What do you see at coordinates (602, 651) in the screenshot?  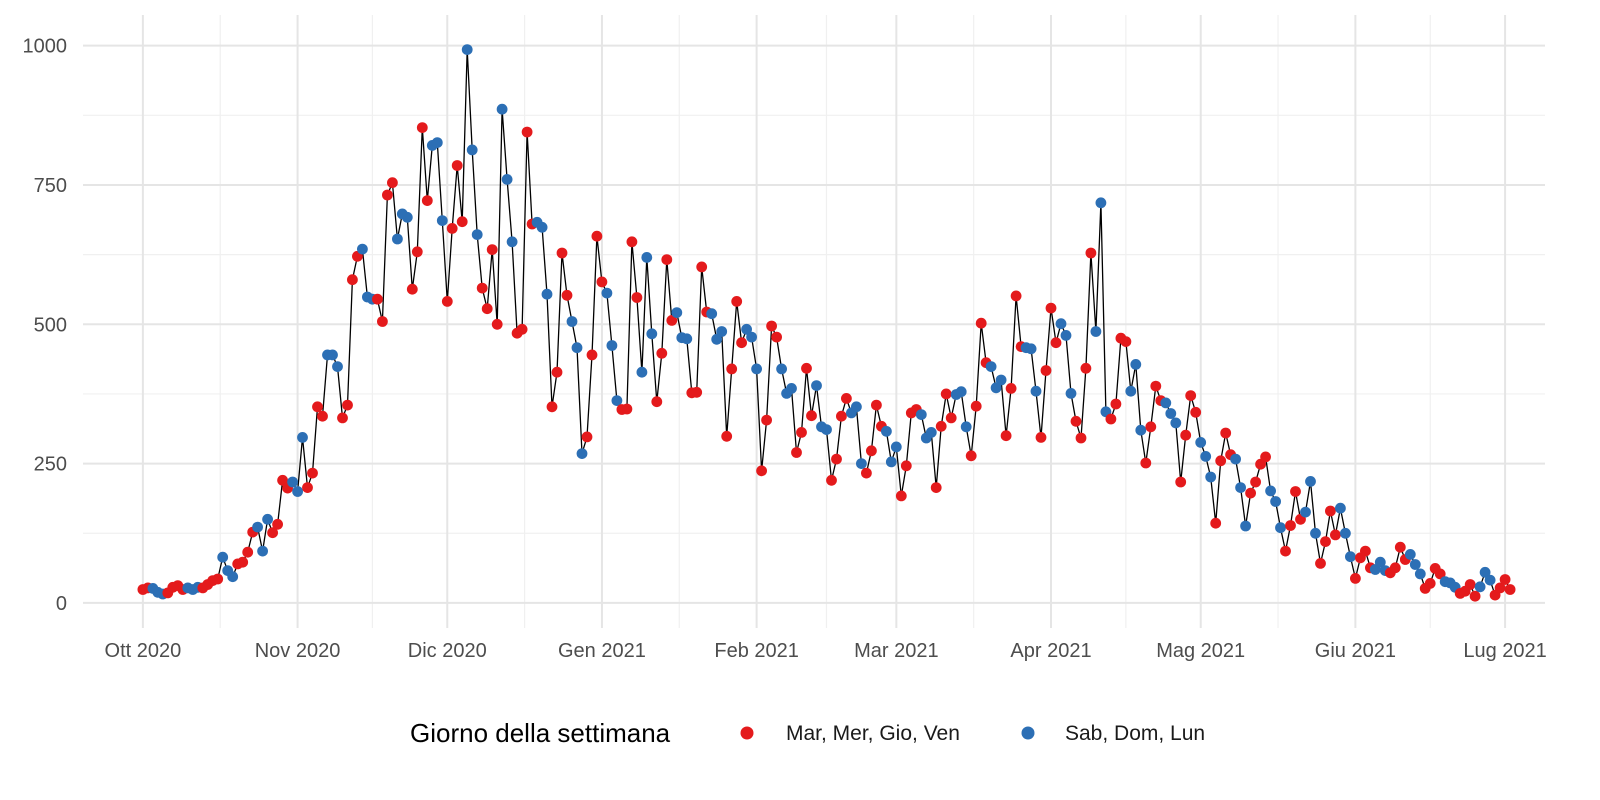 I see `x-tick-label: Gen 2021` at bounding box center [602, 651].